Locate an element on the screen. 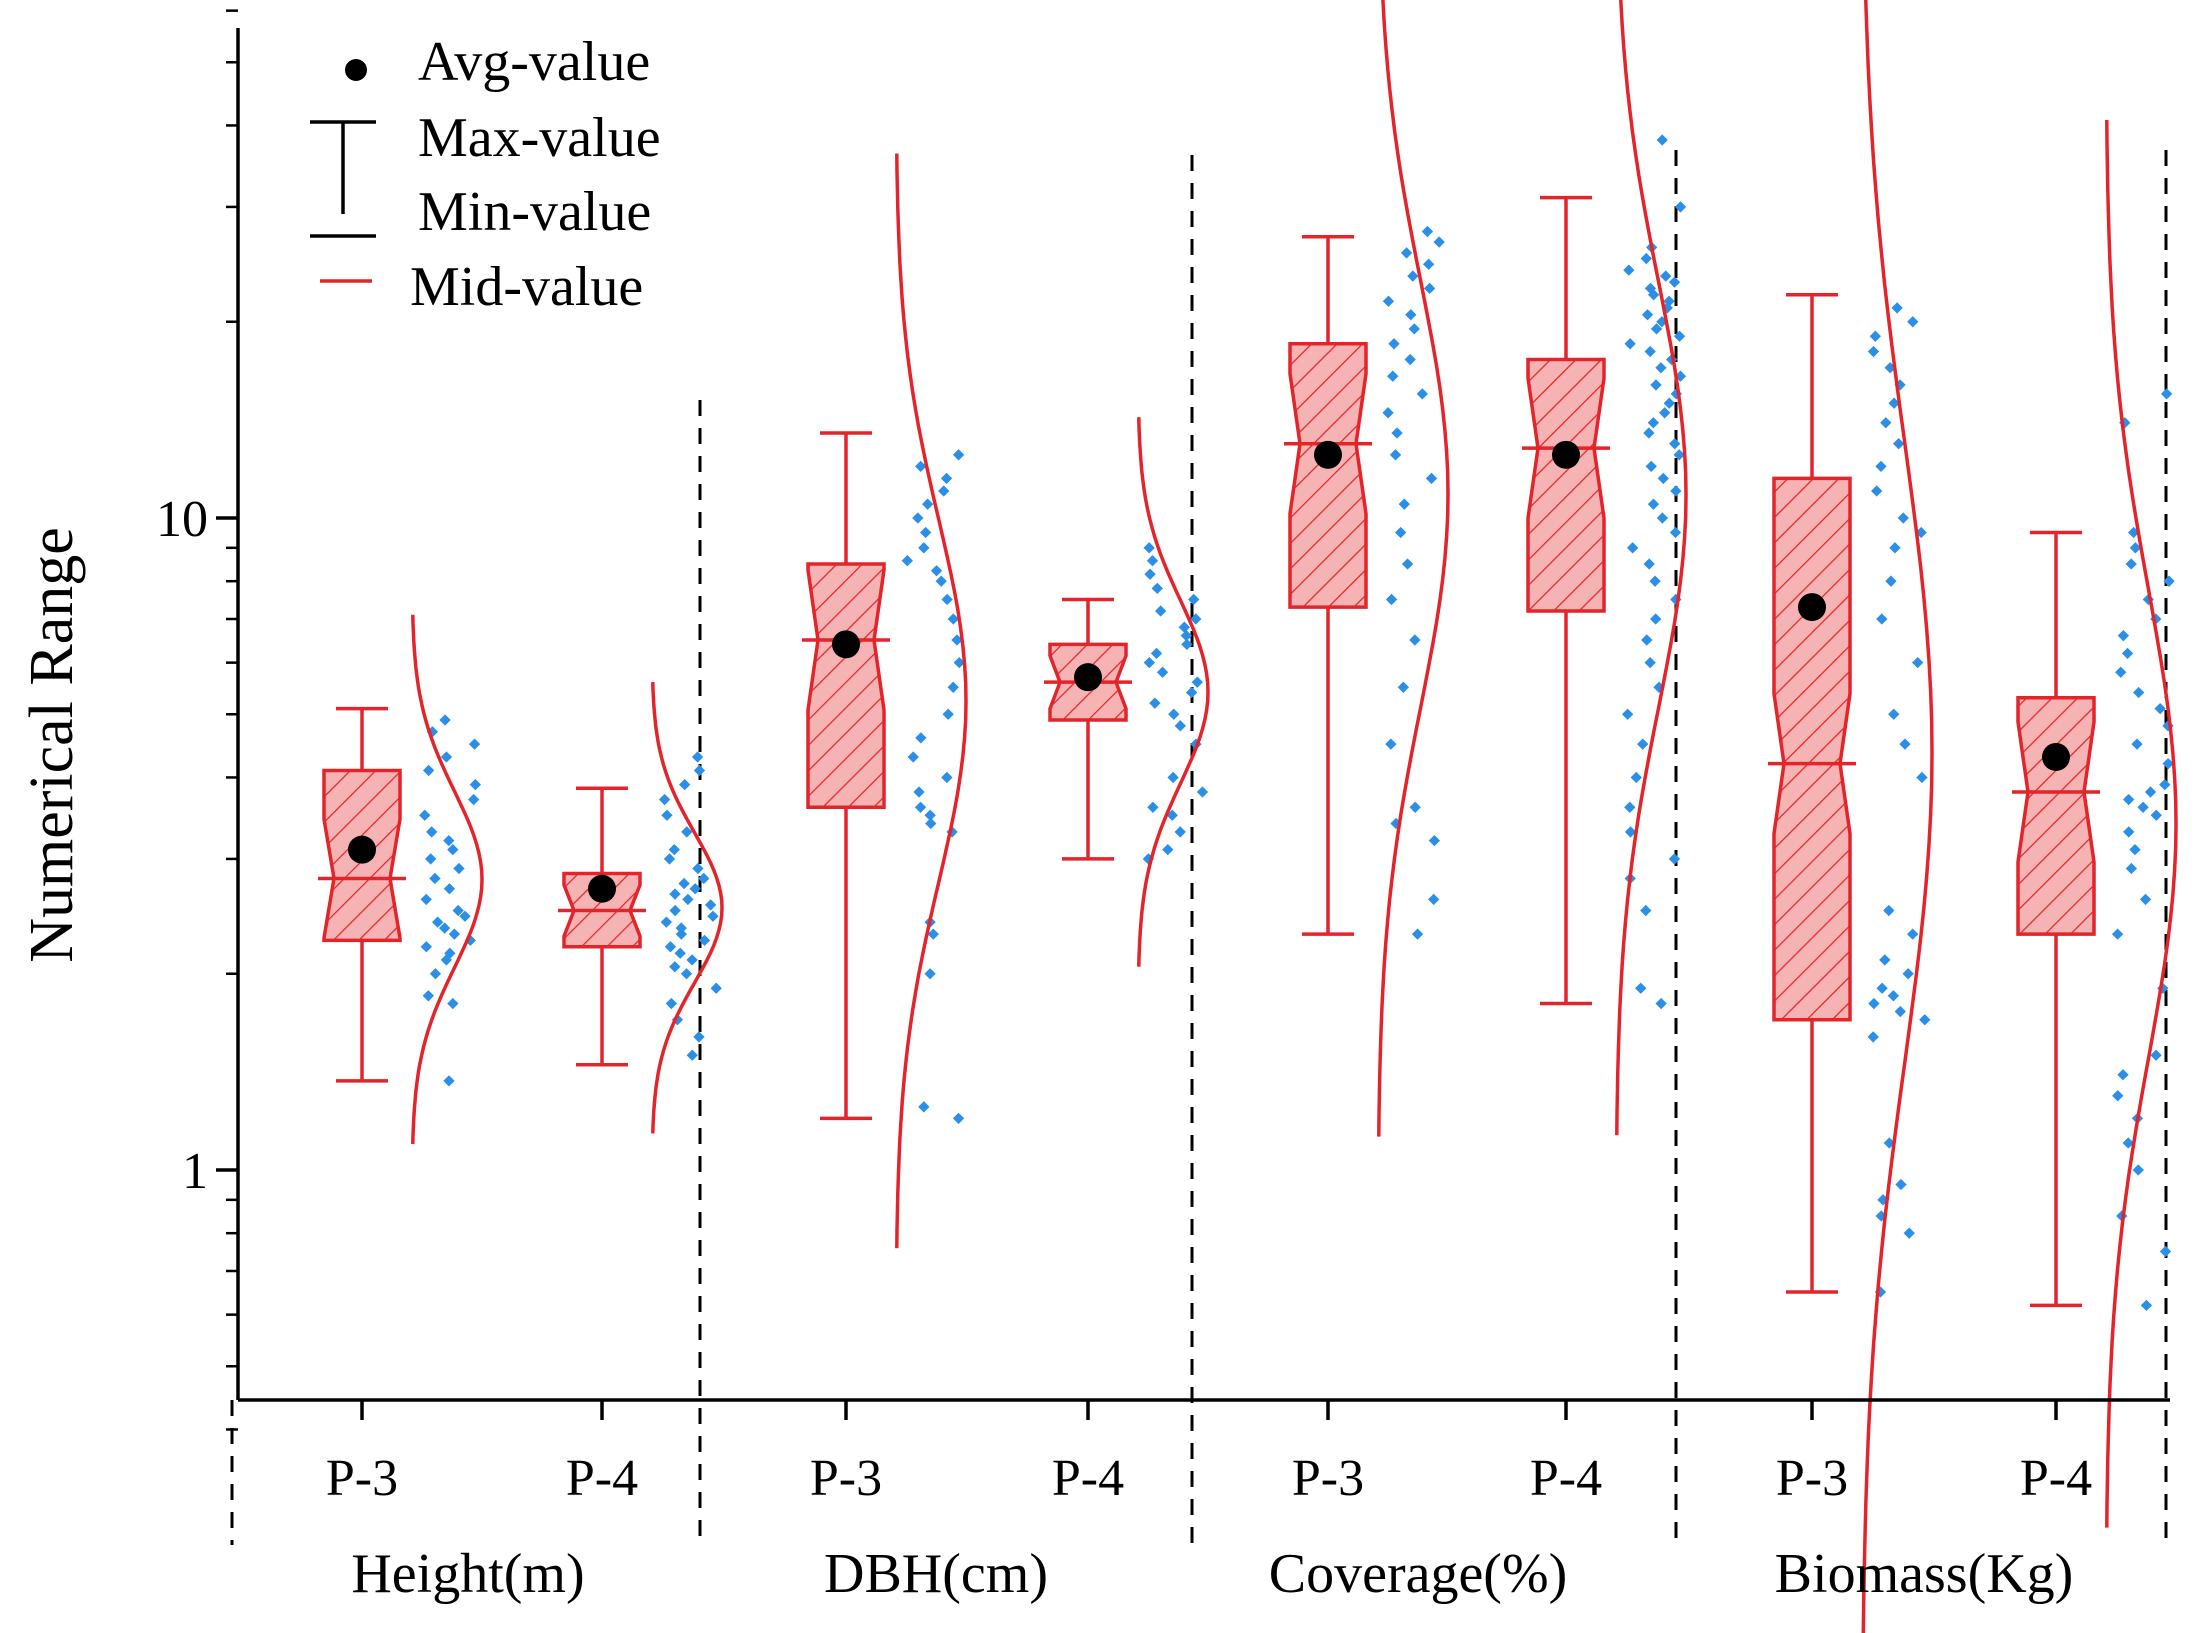  data-points is located at coordinates (690, 906).